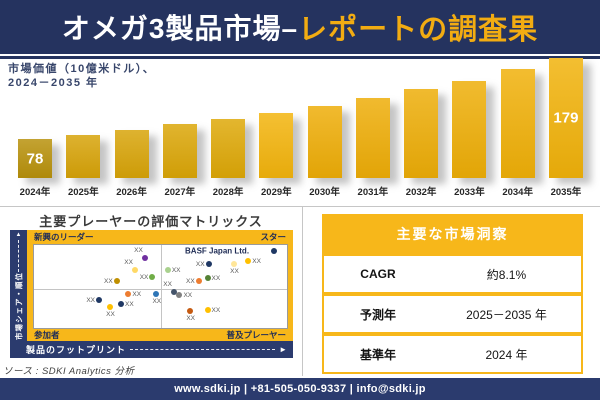  What do you see at coordinates (276, 192) in the screenshot?
I see `x-axis-tick-label: 2029年` at bounding box center [276, 192].